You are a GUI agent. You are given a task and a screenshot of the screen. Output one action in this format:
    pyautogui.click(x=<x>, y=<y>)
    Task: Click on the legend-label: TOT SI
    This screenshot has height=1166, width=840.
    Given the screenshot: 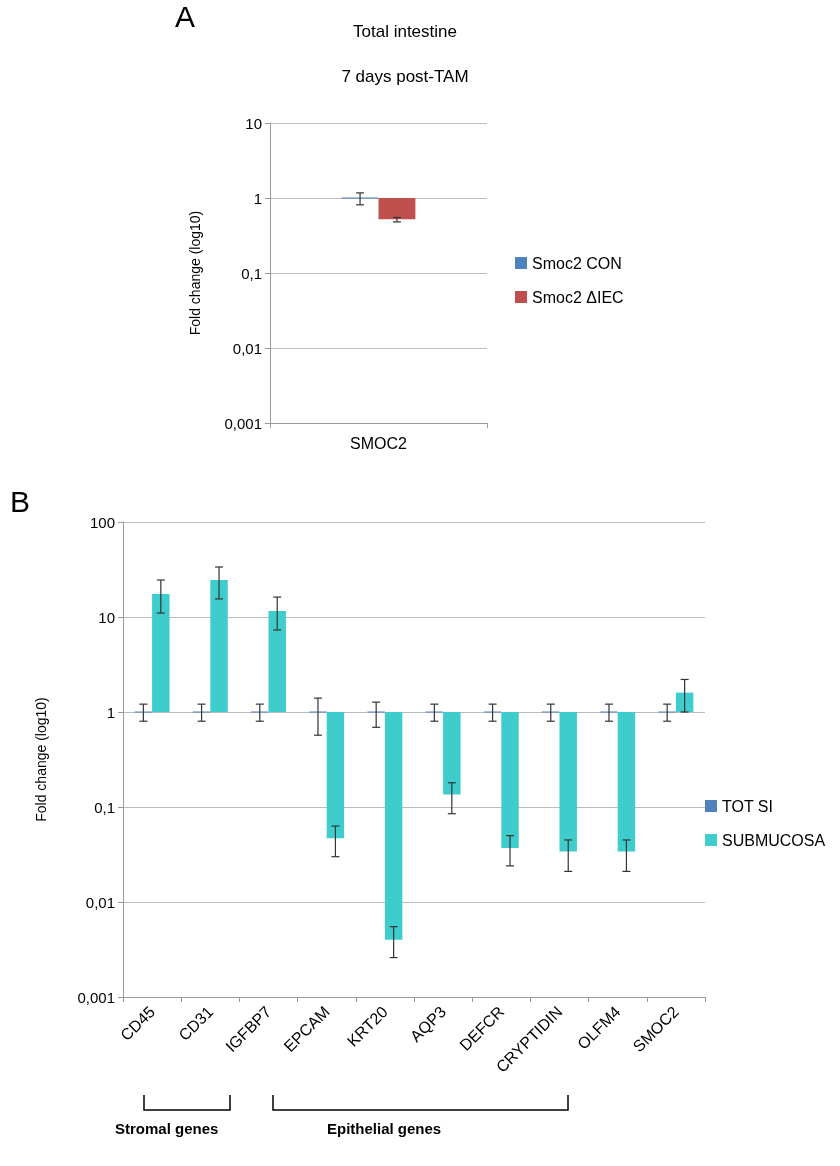 What is the action you would take?
    pyautogui.click(x=747, y=806)
    